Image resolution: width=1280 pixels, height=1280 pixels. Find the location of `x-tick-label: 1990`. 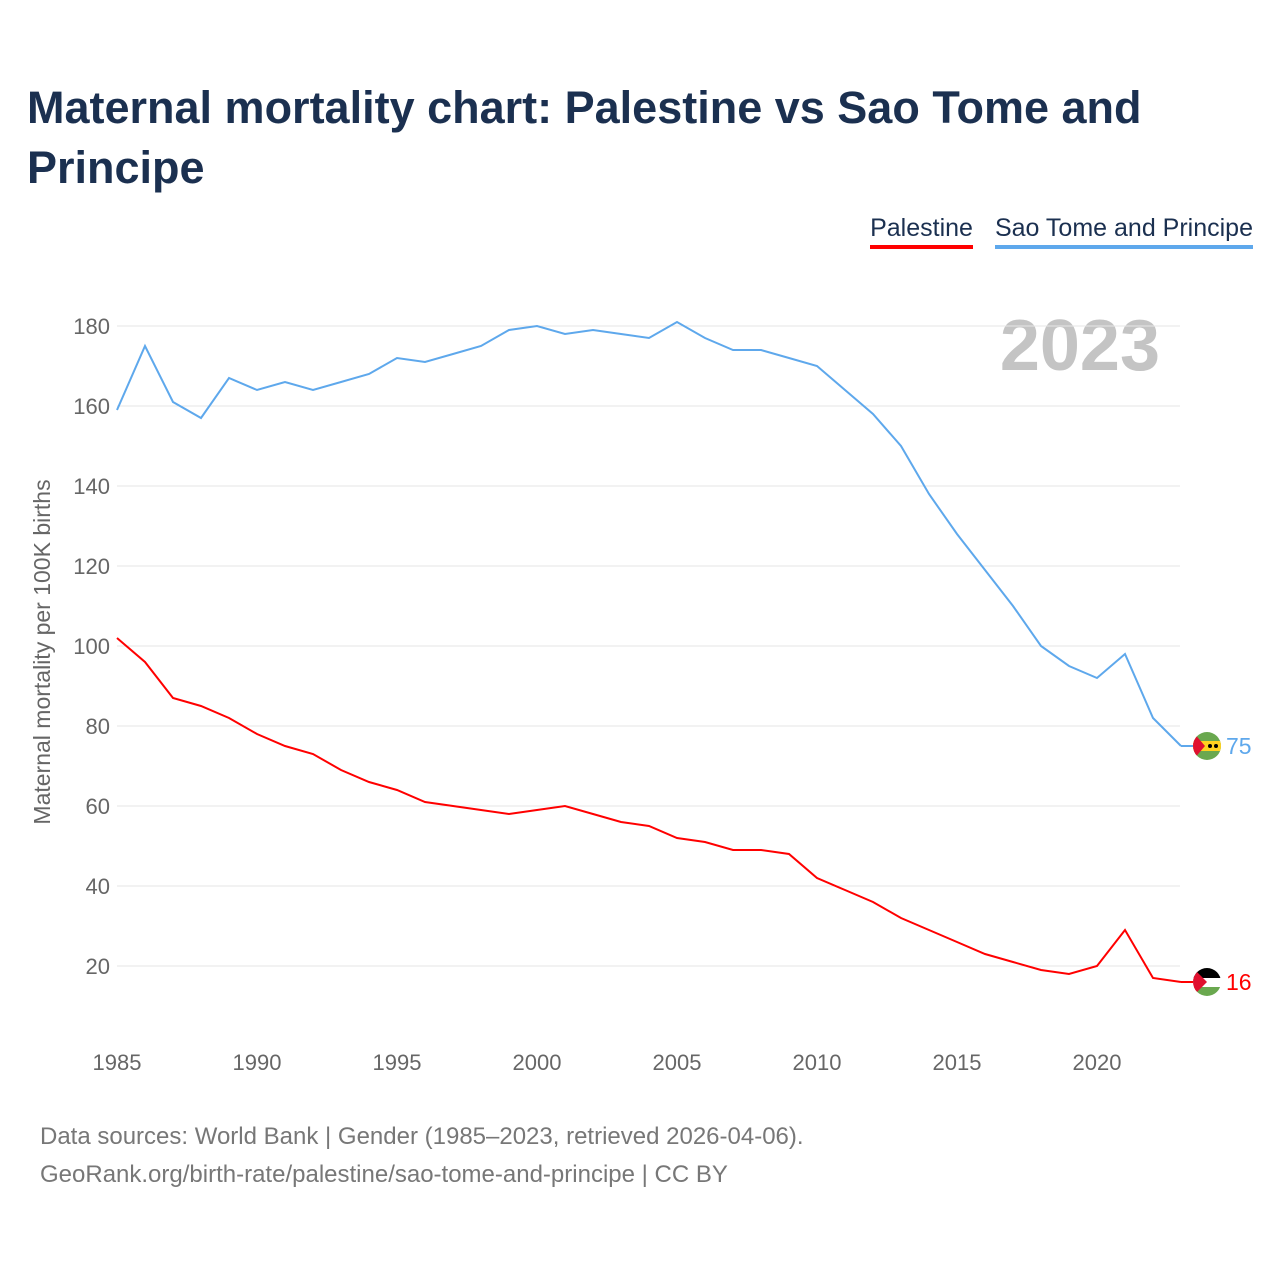

x-tick-label: 1990 is located at coordinates (257, 1062).